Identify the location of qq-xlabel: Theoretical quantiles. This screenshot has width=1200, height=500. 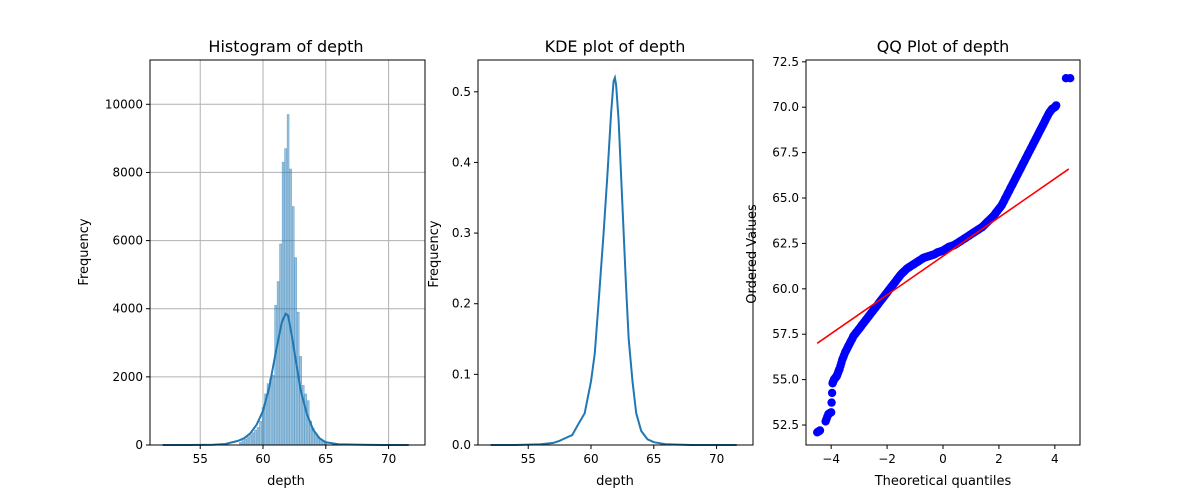
(943, 481).